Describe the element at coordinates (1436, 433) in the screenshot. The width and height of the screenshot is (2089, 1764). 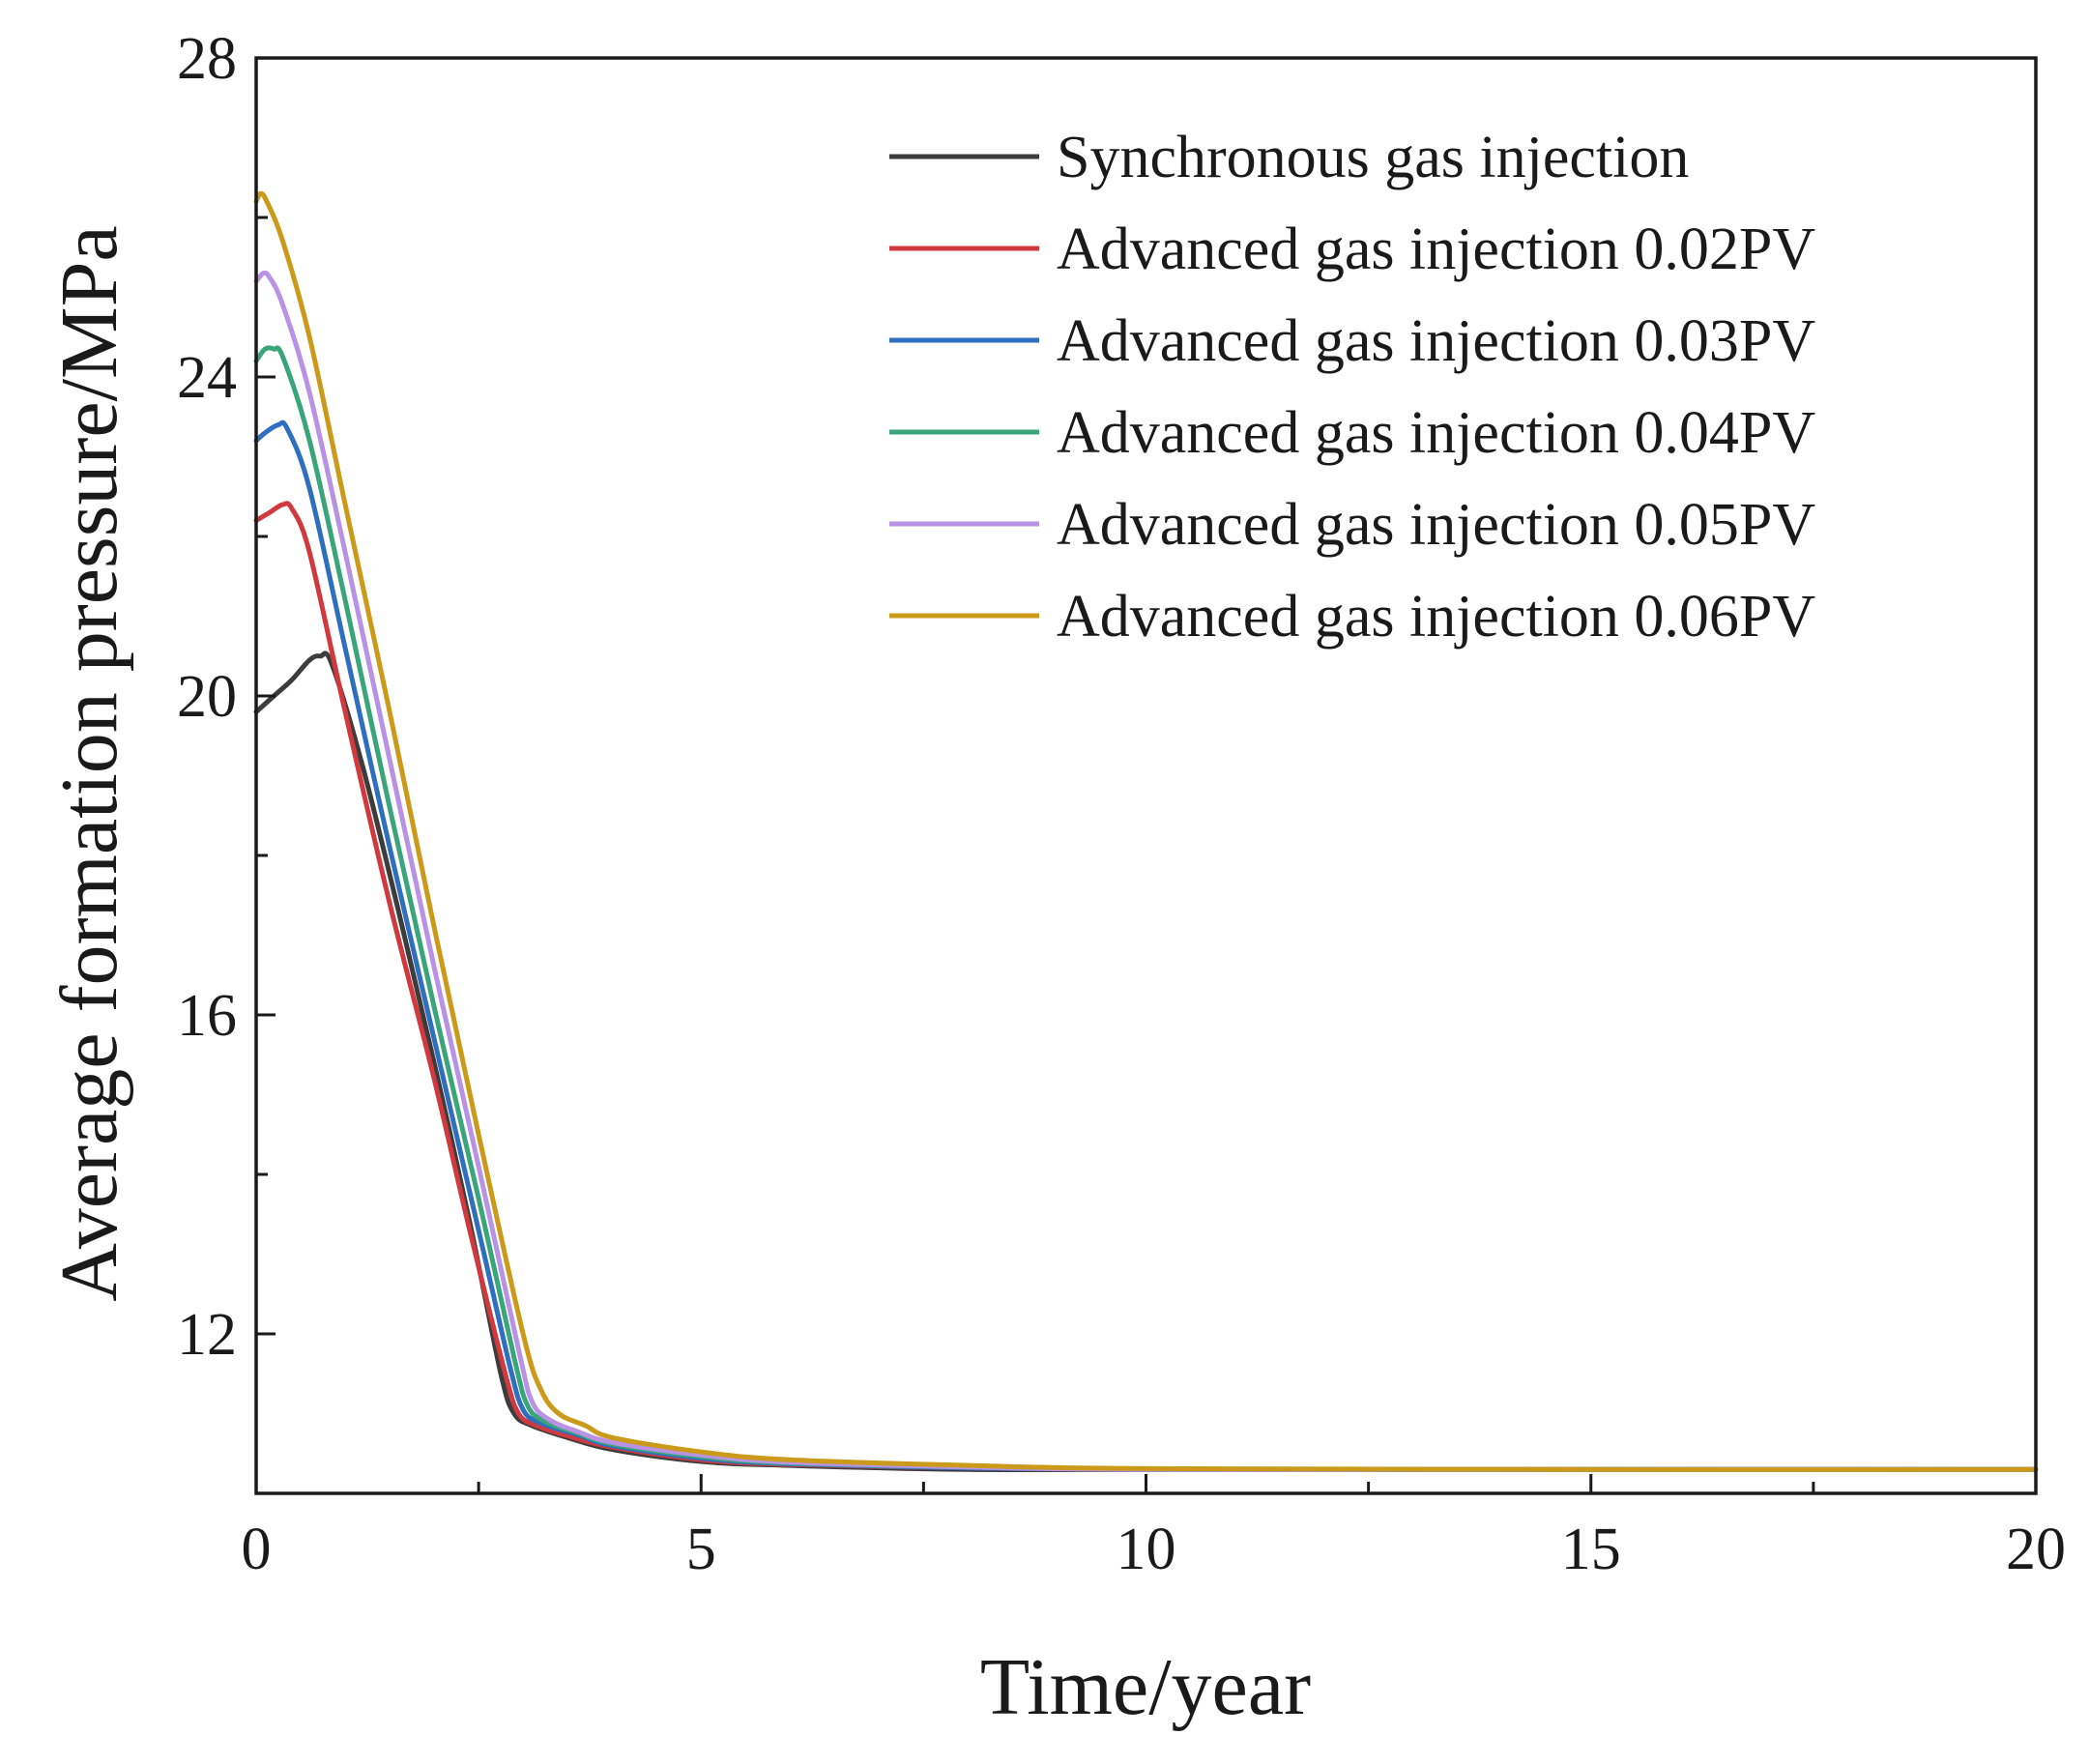
I see `legend-label-4: Advanced gas injection 0.04PV` at that location.